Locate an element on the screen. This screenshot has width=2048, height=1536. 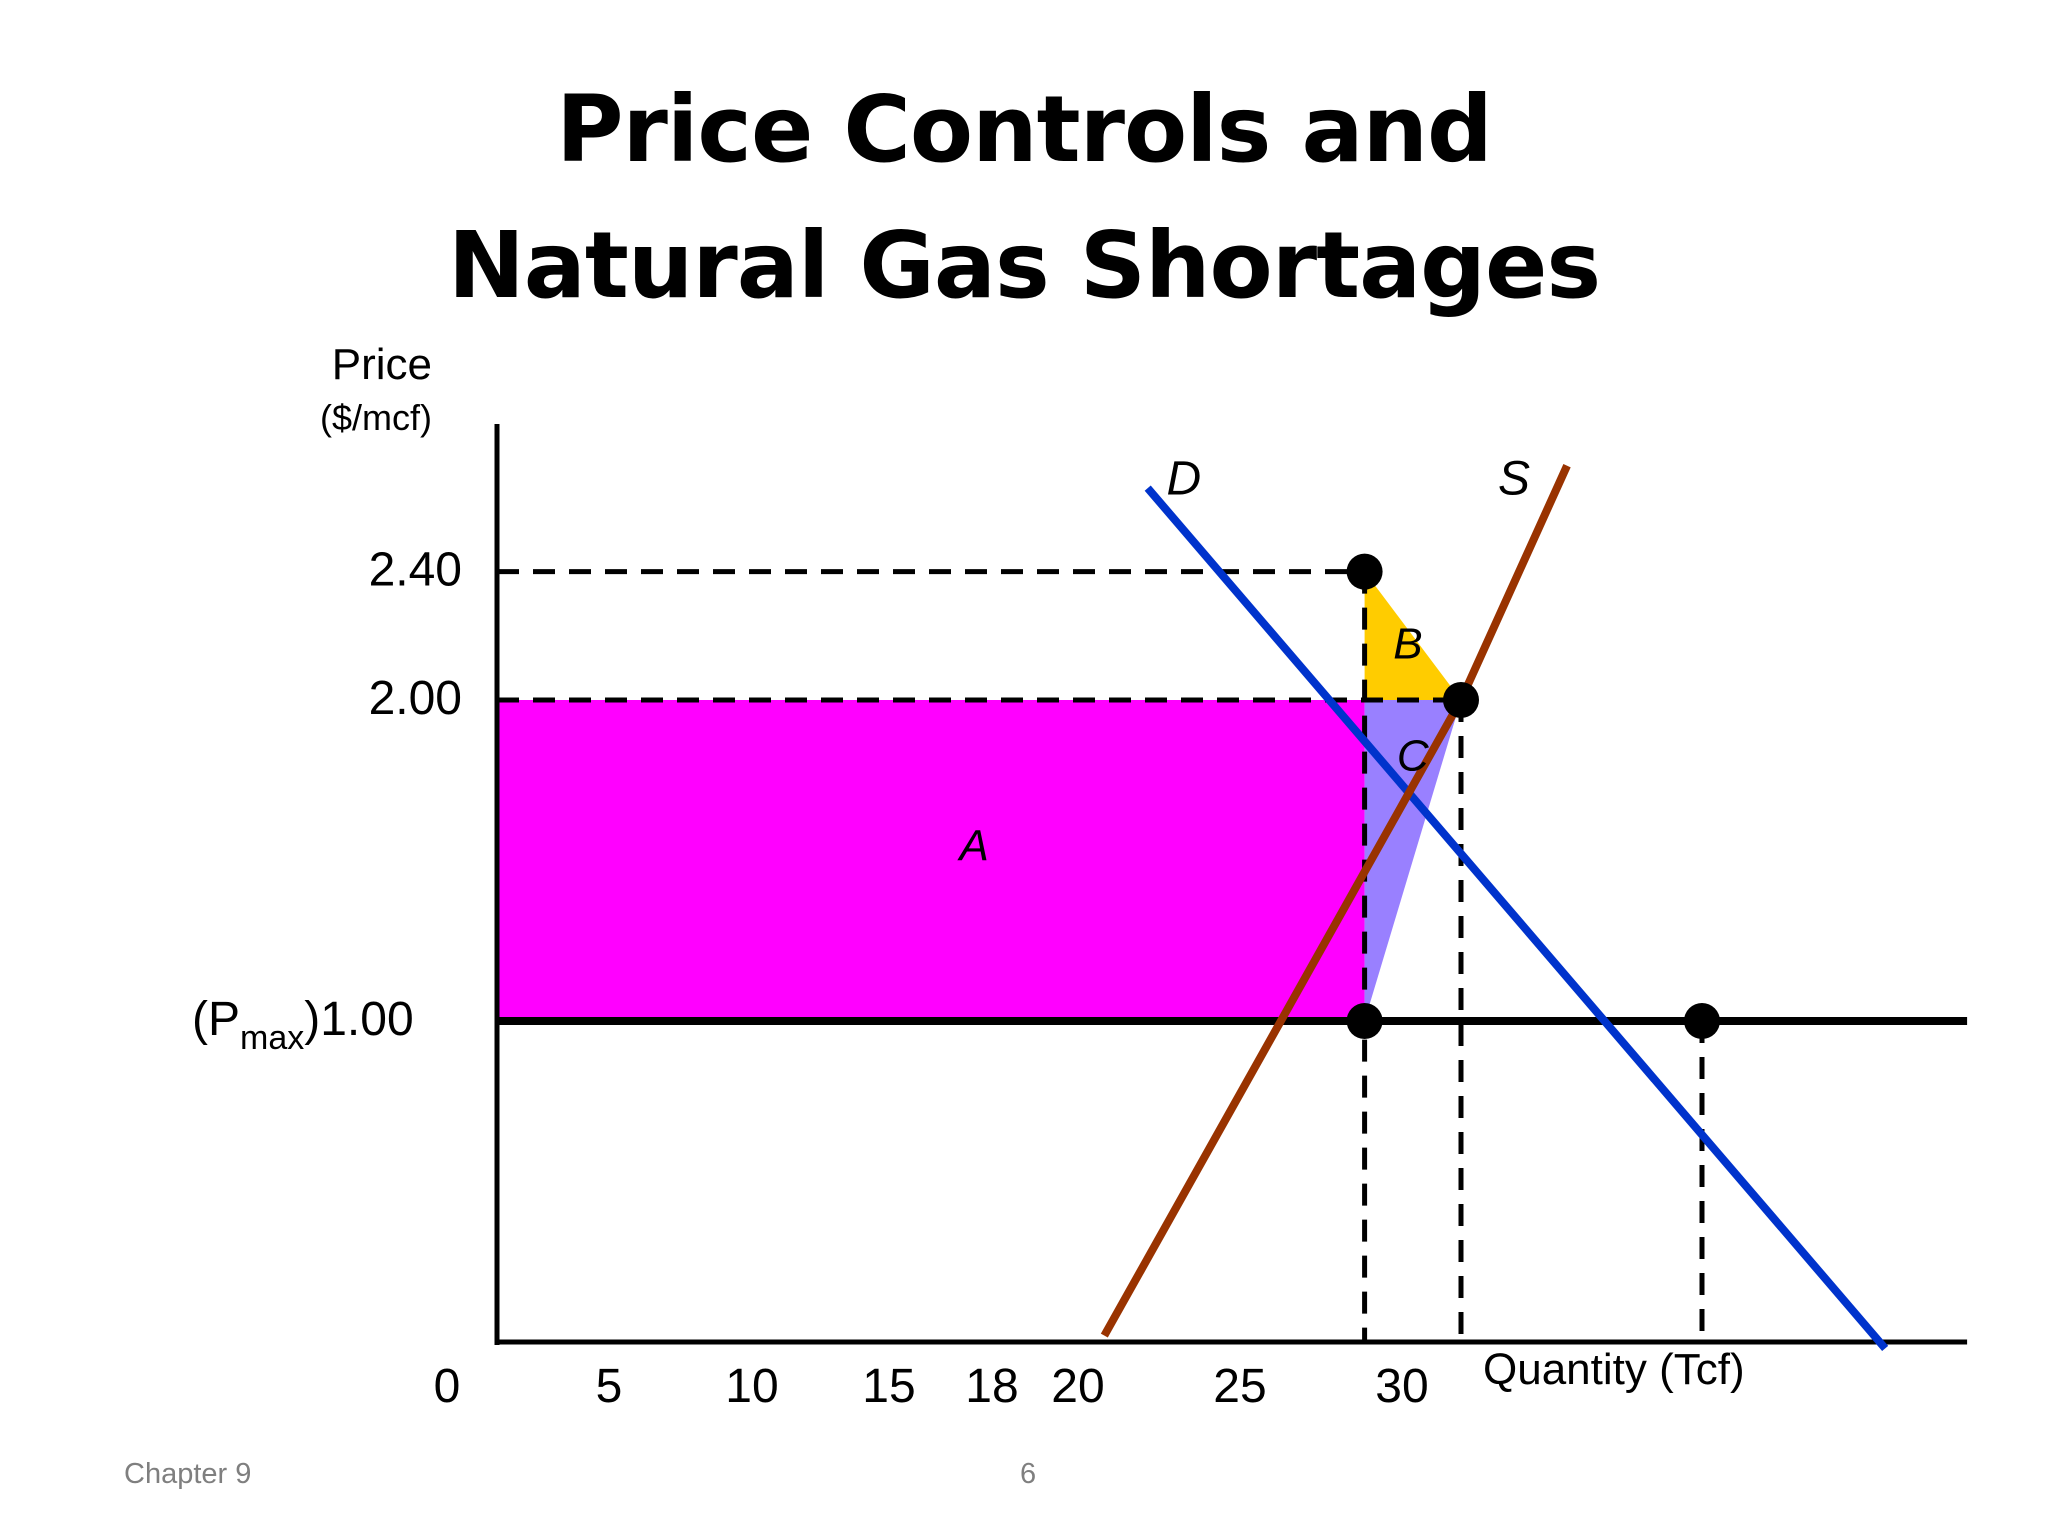
title-line-2: Natural Gas Shortages is located at coordinates (1024, 265).